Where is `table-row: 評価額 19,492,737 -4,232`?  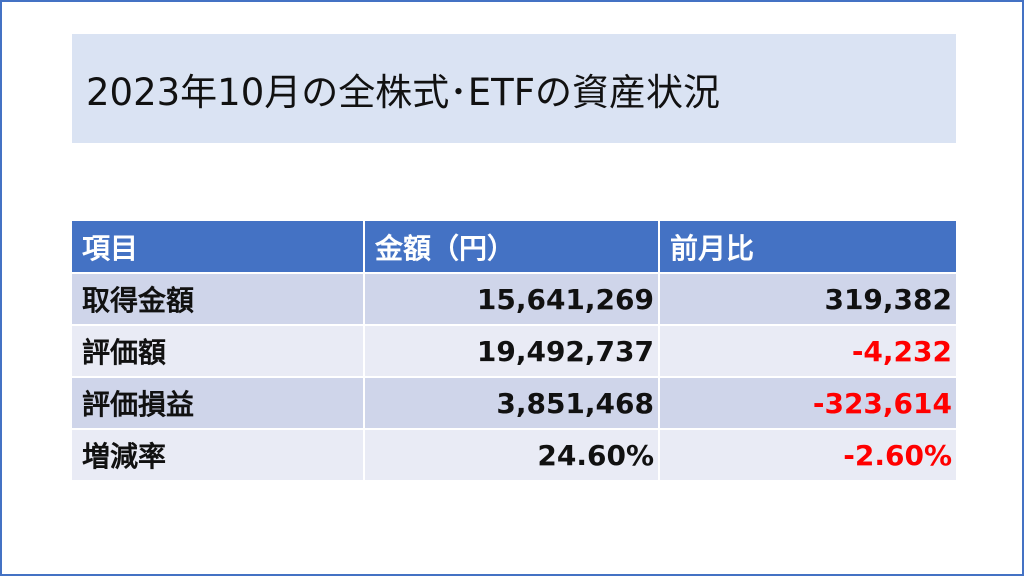 table-row: 評価額 19,492,737 -4,232 is located at coordinates (514, 352).